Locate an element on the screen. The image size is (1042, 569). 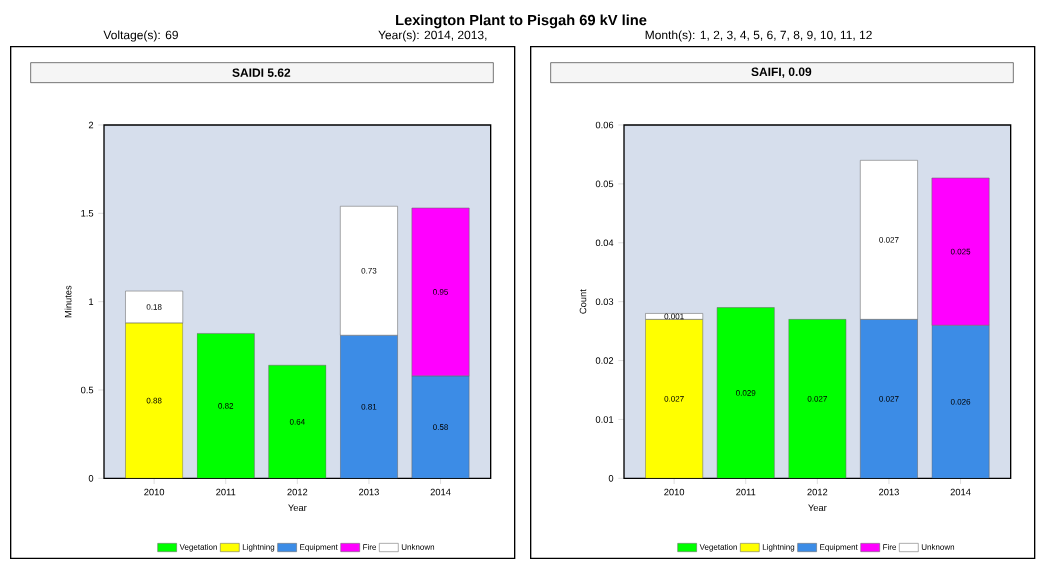
y-tick-label: 0.05 is located at coordinates (604, 184).